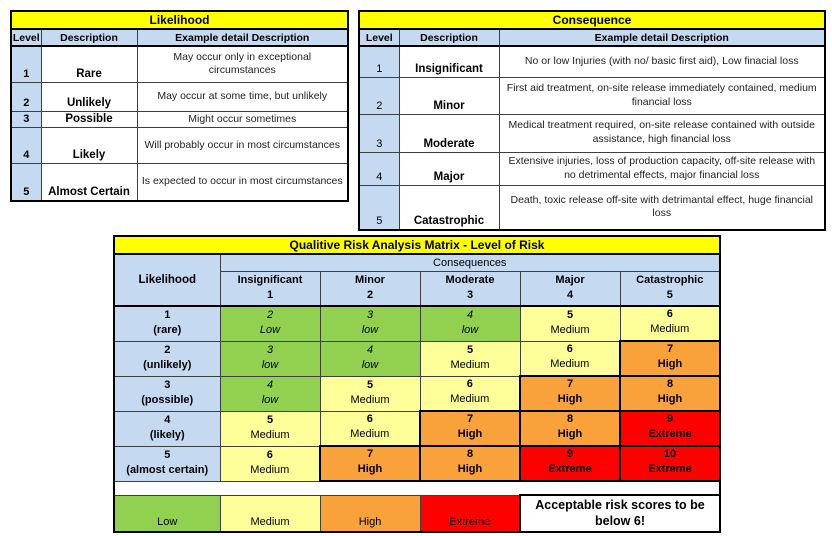  What do you see at coordinates (89, 96) in the screenshot?
I see `description-value: Unlikely` at bounding box center [89, 96].